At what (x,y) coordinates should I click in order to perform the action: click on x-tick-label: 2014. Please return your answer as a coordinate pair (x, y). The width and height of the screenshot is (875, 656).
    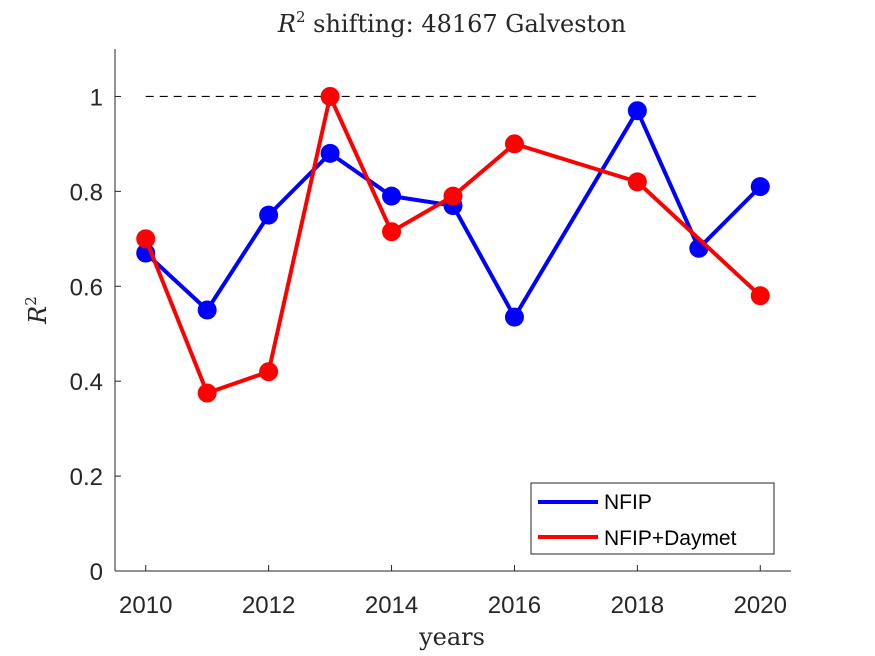
    Looking at the image, I should click on (391, 605).